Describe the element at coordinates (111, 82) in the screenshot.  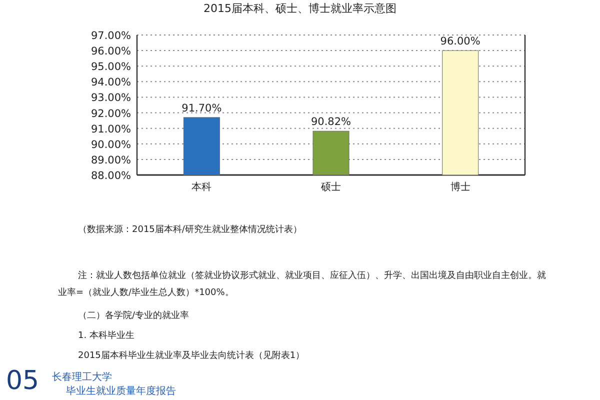
I see `y-tick-label: 94.00%` at that location.